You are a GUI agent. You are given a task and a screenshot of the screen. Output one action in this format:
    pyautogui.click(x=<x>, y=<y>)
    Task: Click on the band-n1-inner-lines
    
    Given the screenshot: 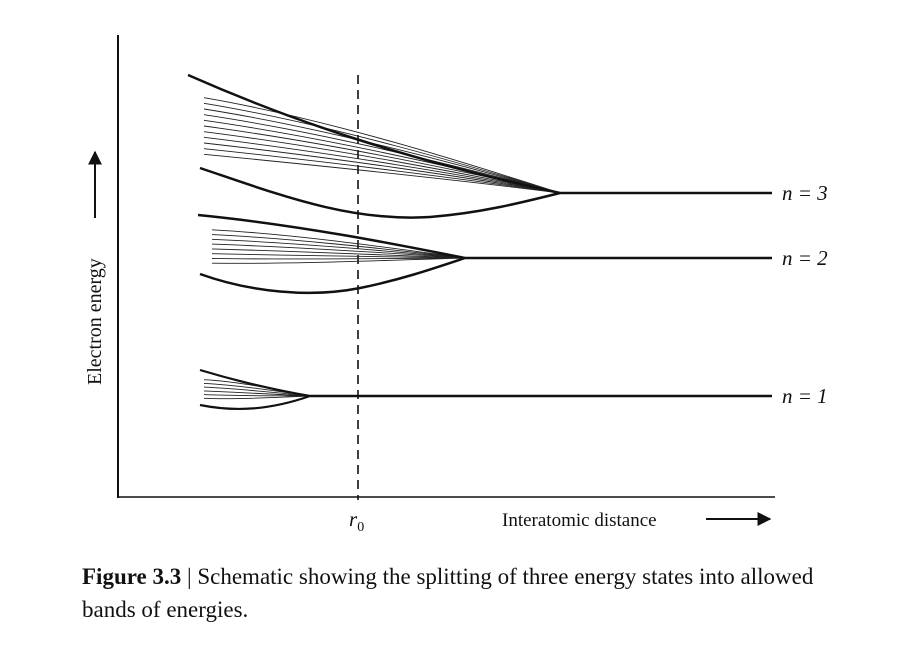 What is the action you would take?
    pyautogui.click(x=257, y=389)
    